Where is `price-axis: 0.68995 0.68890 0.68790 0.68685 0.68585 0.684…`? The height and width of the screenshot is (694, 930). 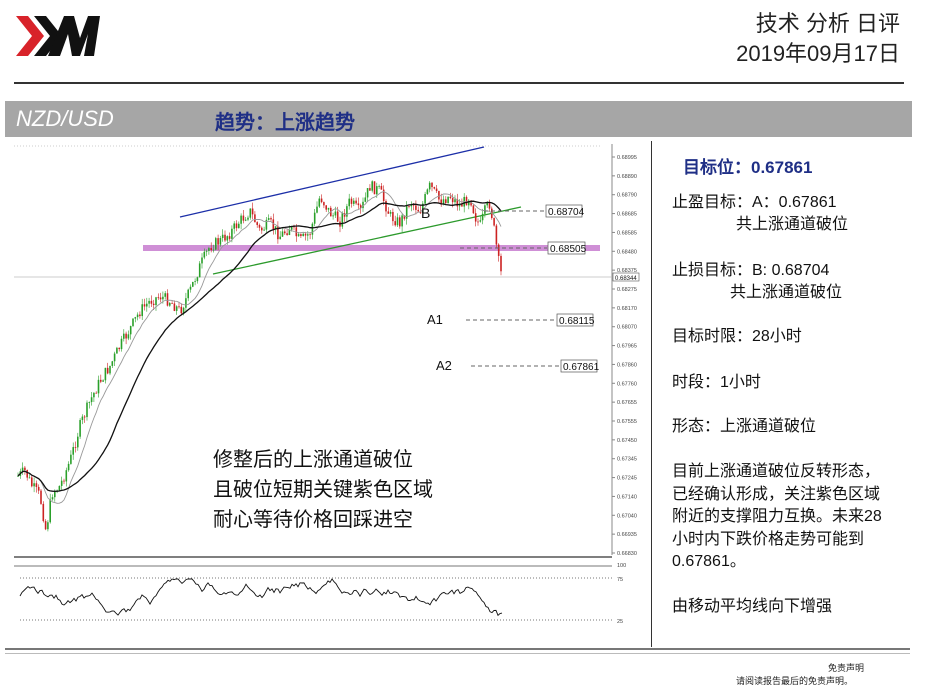 price-axis: 0.68995 0.68890 0.68790 0.68685 0.68585 0.684… is located at coordinates (624, 356).